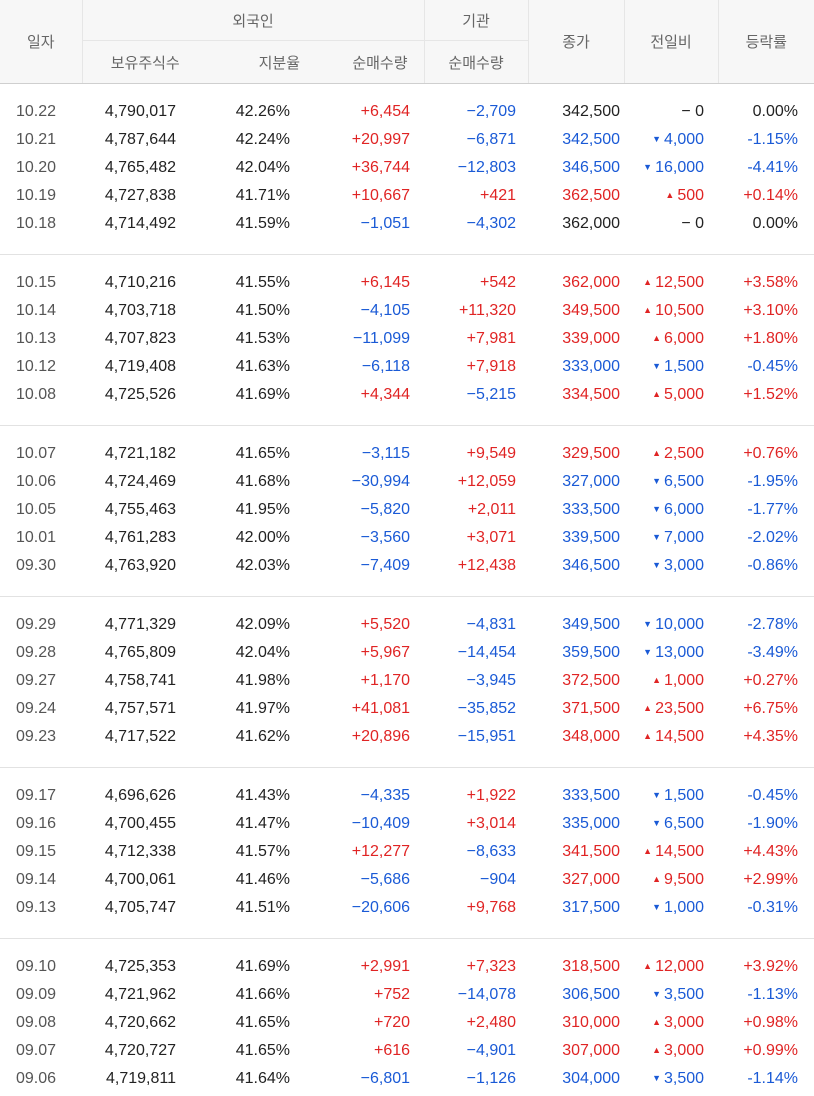  Describe the element at coordinates (36, 195) in the screenshot. I see `cell-date: 10.19` at that location.